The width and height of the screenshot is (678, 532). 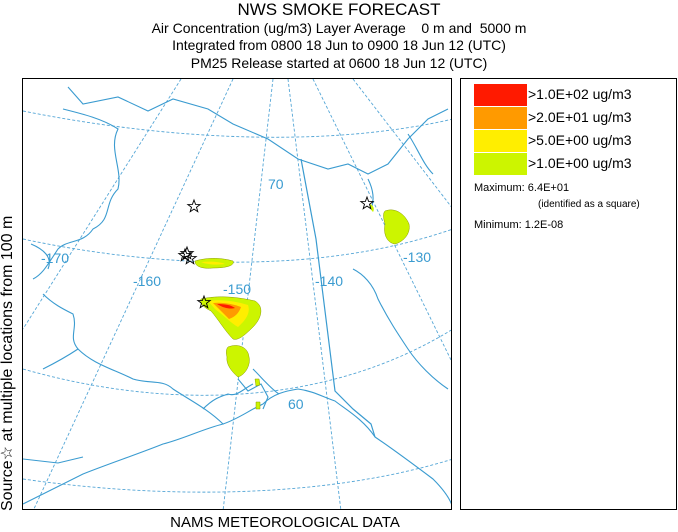 I want to click on source-markers, so click(x=276, y=252).